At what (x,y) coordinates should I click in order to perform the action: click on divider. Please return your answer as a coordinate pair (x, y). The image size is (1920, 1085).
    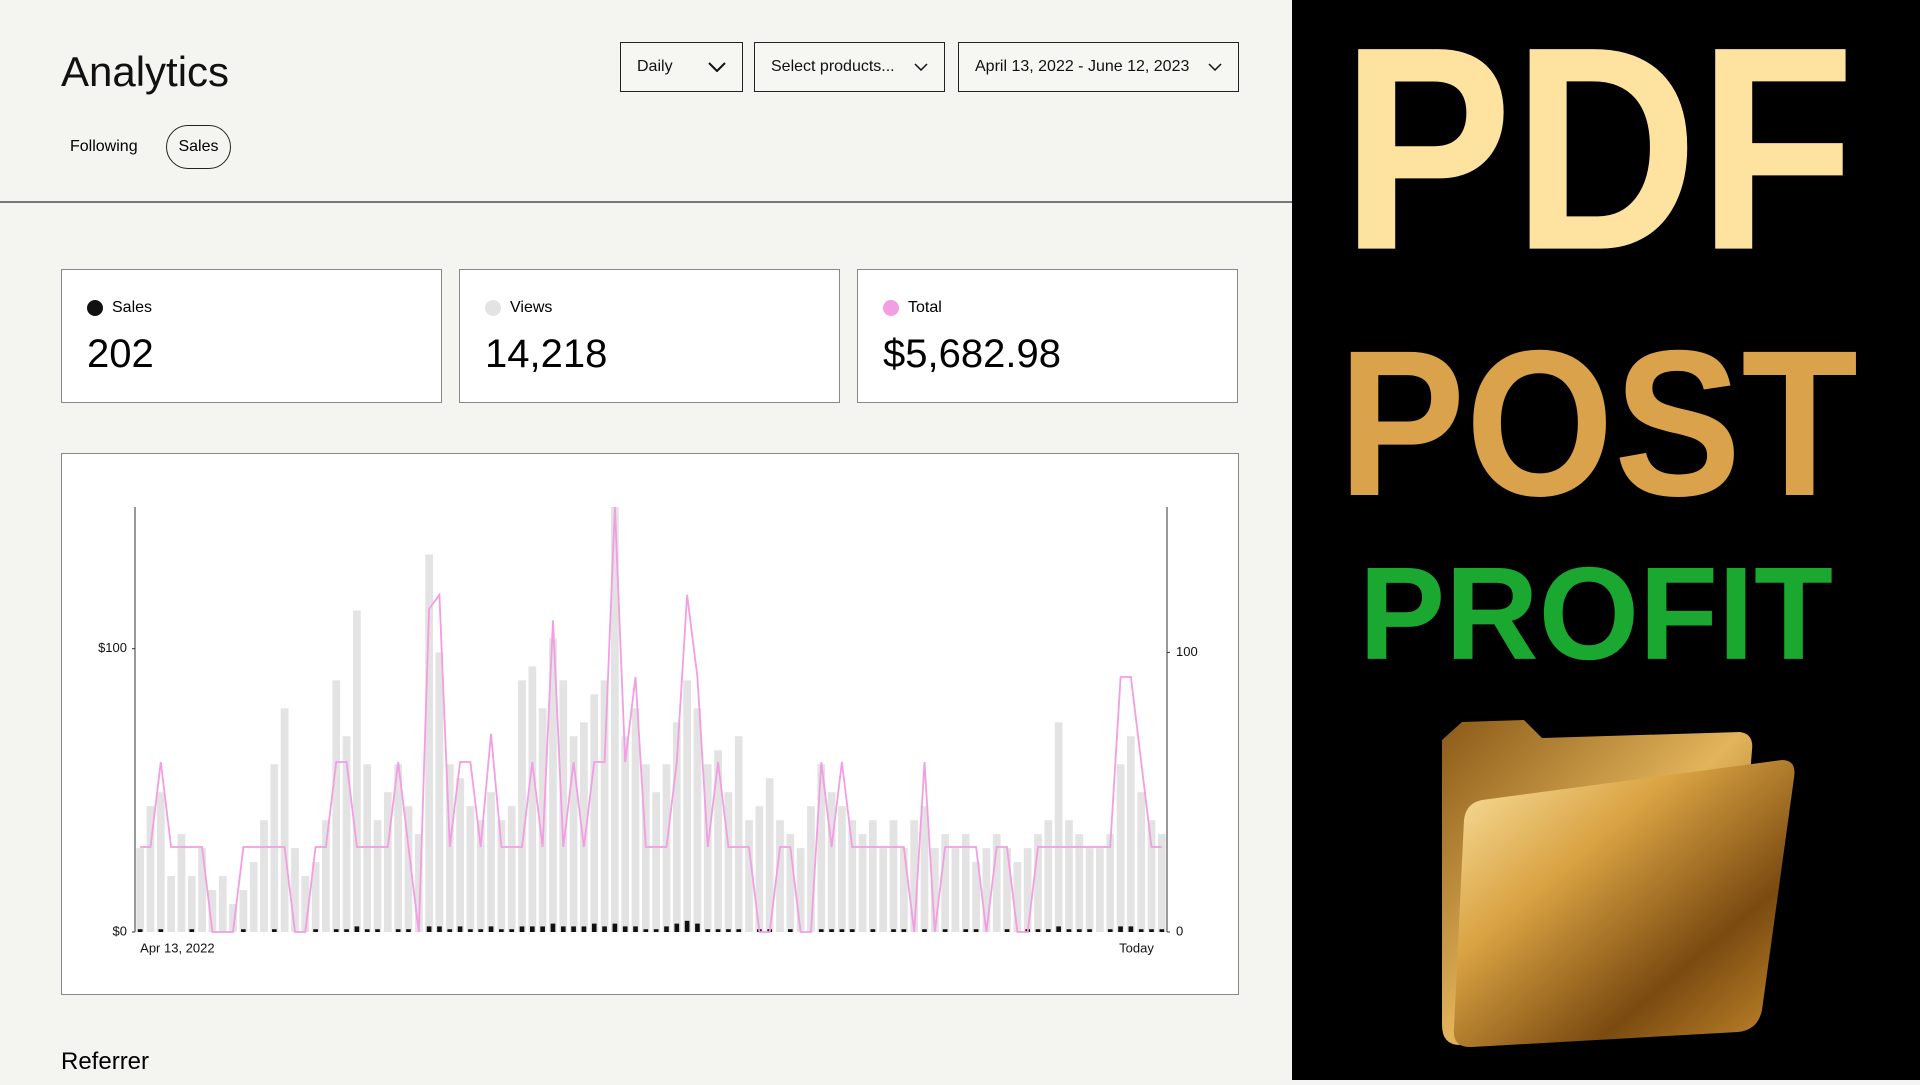
    Looking at the image, I should click on (646, 202).